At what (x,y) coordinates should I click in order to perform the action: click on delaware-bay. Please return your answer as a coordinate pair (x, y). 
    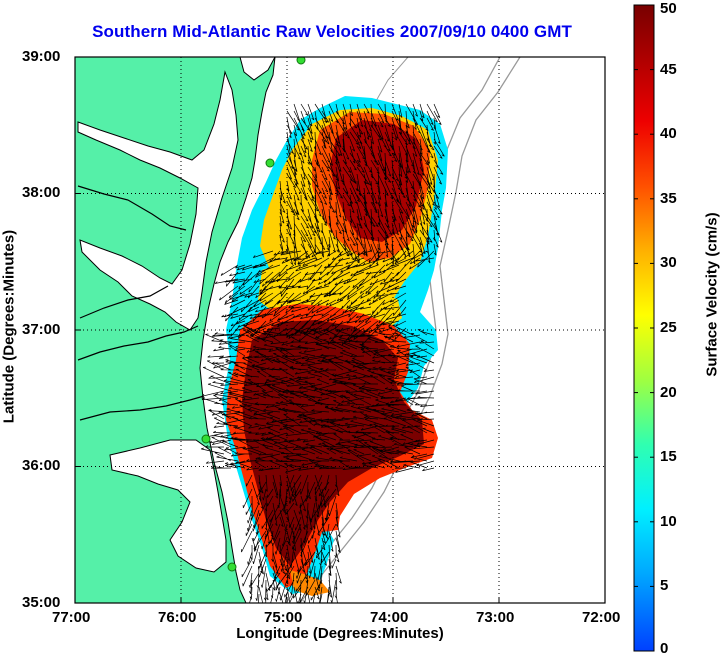
    Looking at the image, I should click on (257, 69).